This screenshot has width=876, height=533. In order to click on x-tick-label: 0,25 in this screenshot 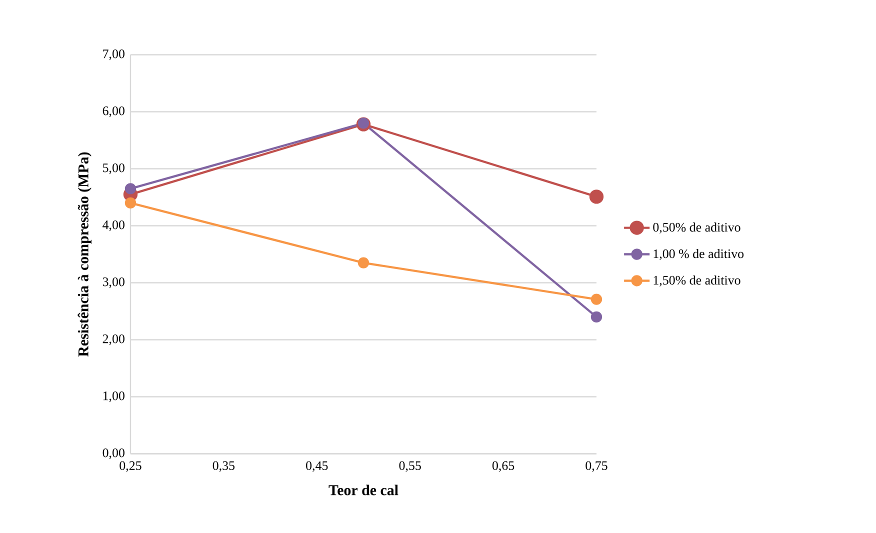, I will do `click(131, 466)`.